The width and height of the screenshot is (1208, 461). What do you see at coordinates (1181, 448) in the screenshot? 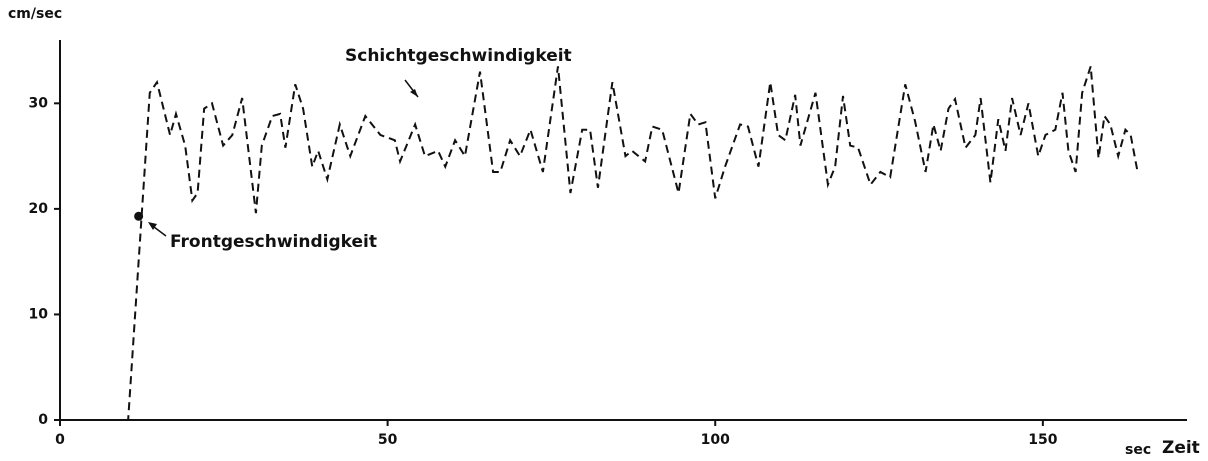
I see `x-axis-label: Zeit` at bounding box center [1181, 448].